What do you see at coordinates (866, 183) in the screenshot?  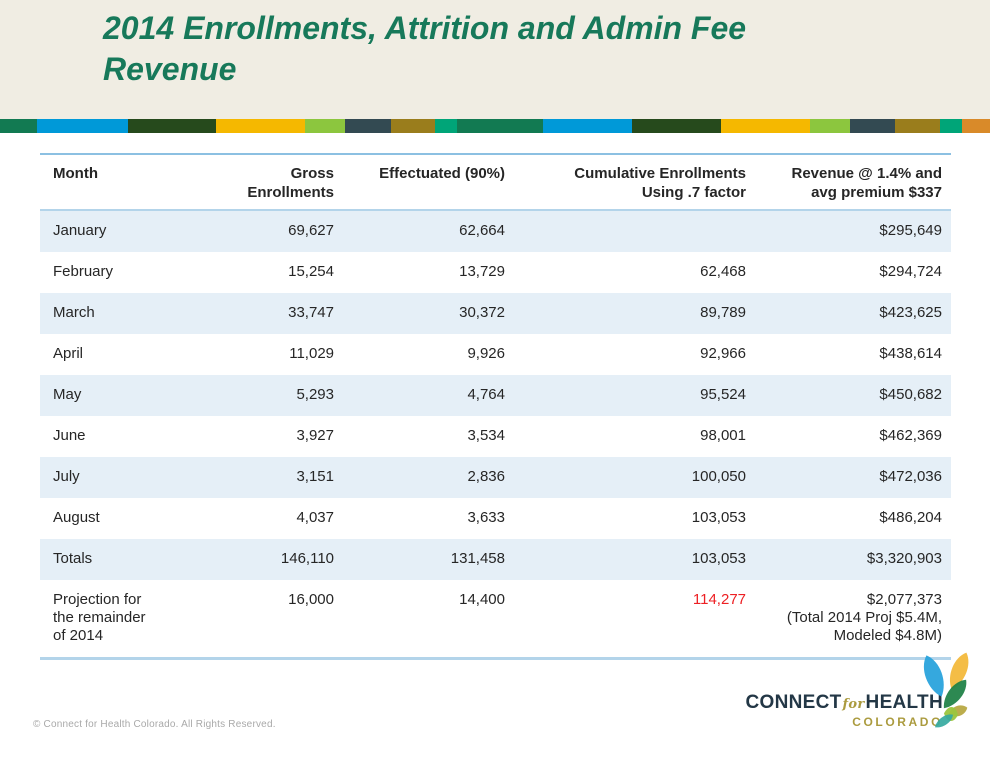 I see `header-revenue: Revenue @ 1.4% and avg premium $337` at bounding box center [866, 183].